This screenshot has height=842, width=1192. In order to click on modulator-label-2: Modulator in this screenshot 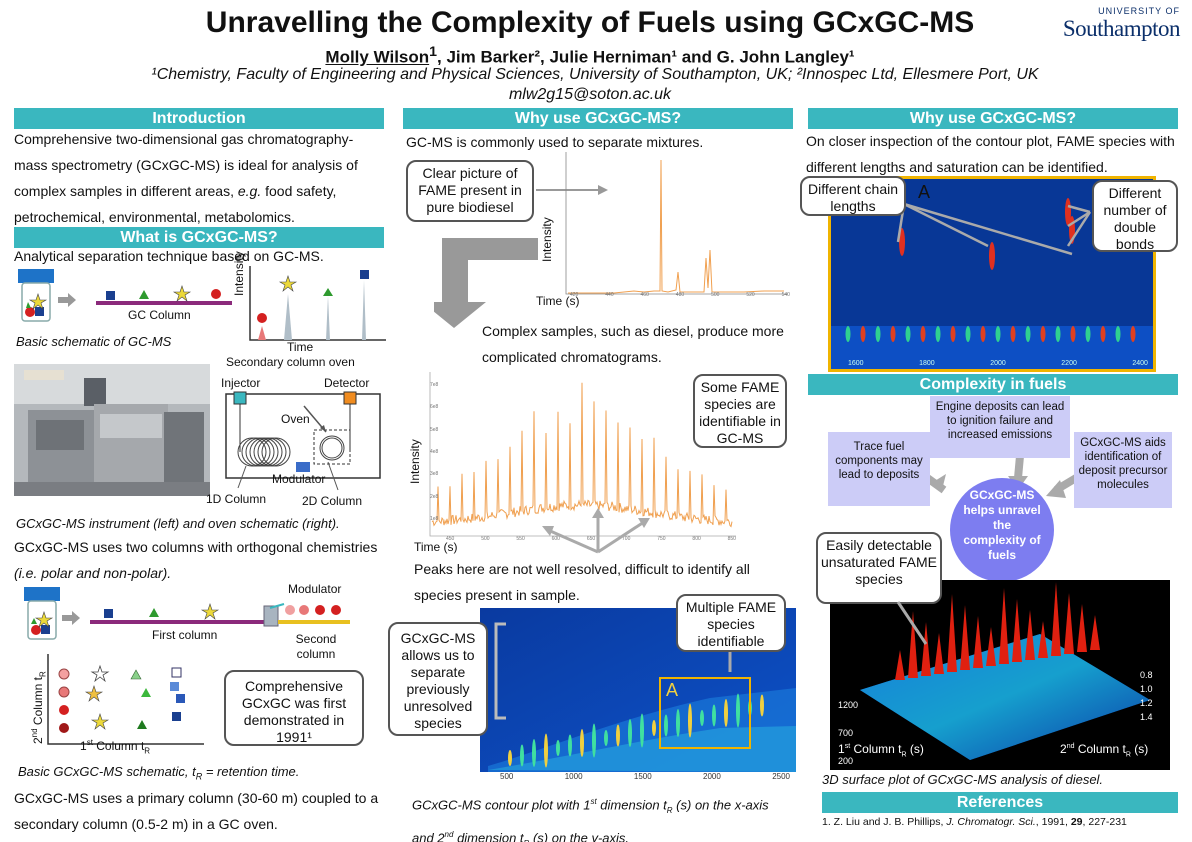, I will do `click(315, 589)`.